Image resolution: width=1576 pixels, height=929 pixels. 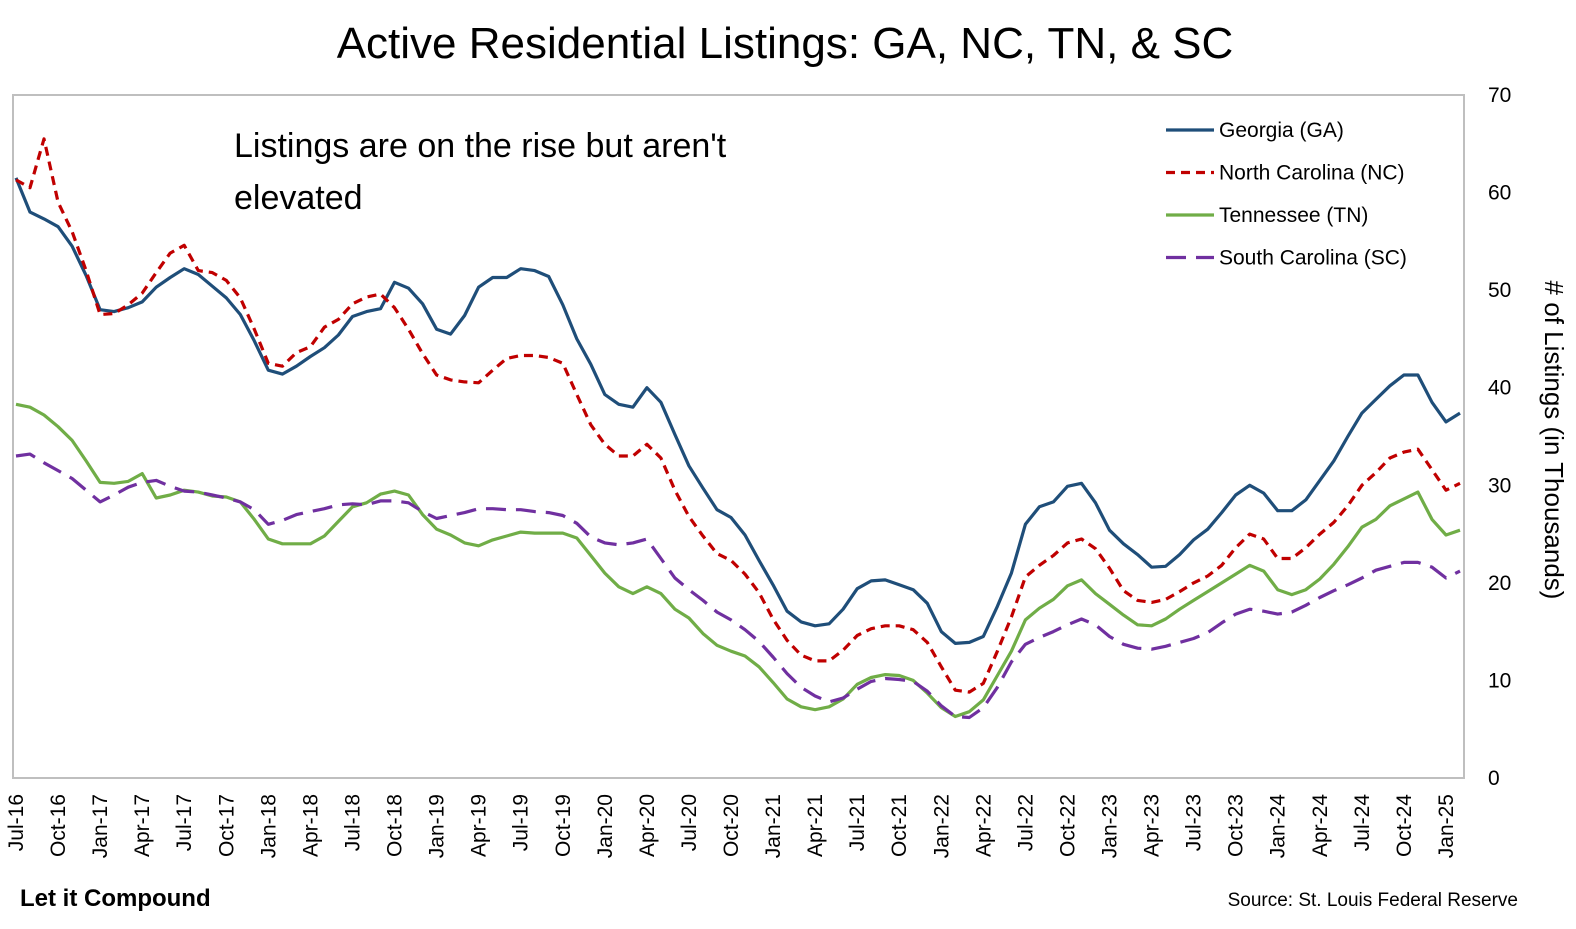 What do you see at coordinates (100, 826) in the screenshot?
I see `x-tick-label-2: Jan-17` at bounding box center [100, 826].